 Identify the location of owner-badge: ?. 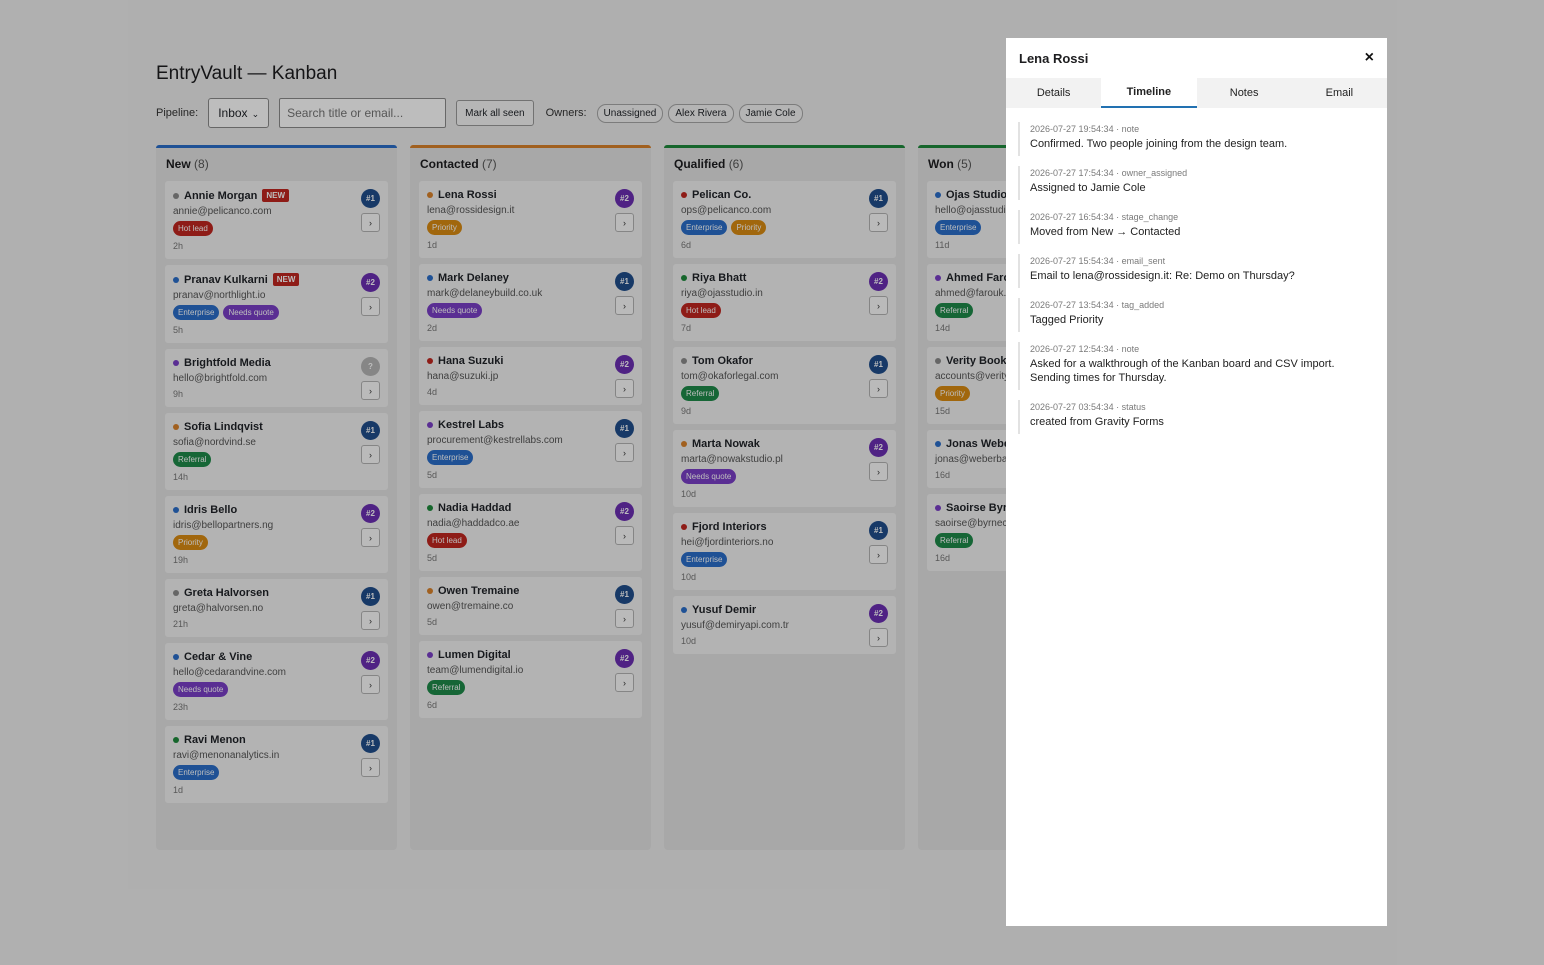
(370, 366).